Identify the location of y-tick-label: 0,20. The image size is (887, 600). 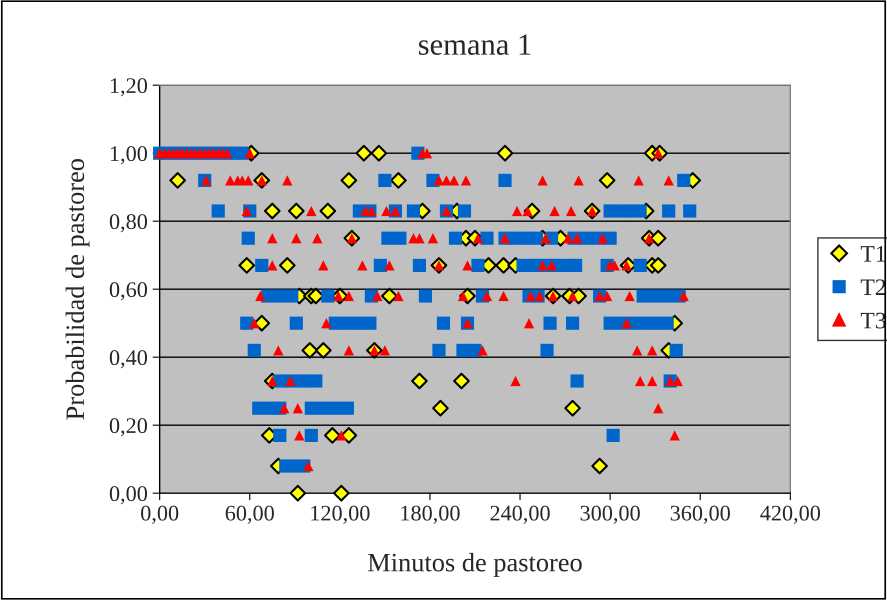
(129, 427).